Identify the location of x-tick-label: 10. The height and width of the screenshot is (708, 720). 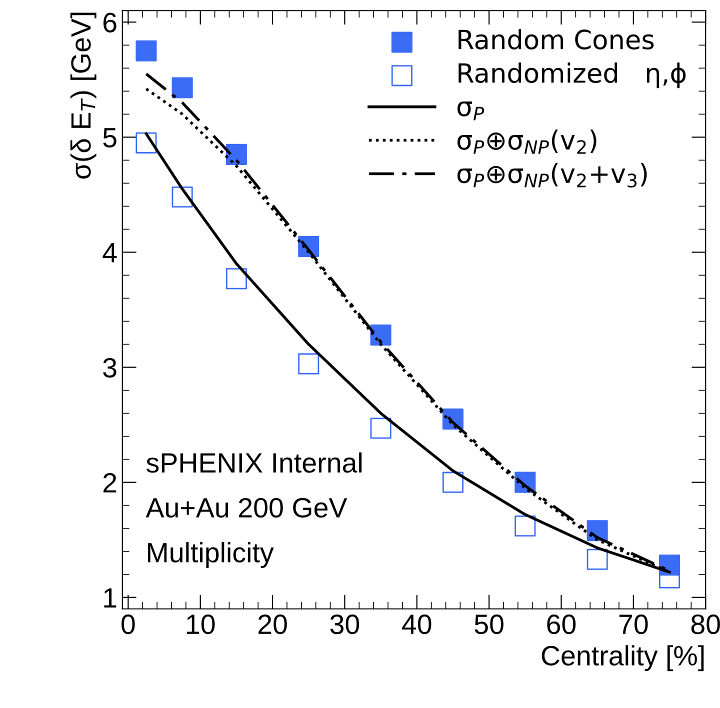
(201, 624).